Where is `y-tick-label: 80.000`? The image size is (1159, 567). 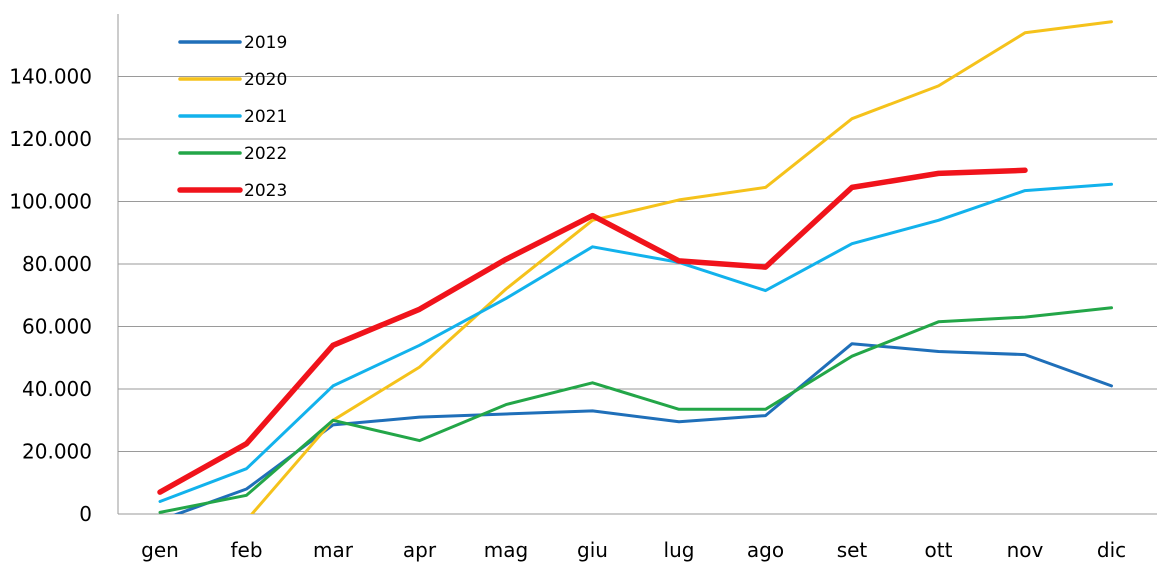 y-tick-label: 80.000 is located at coordinates (57, 264).